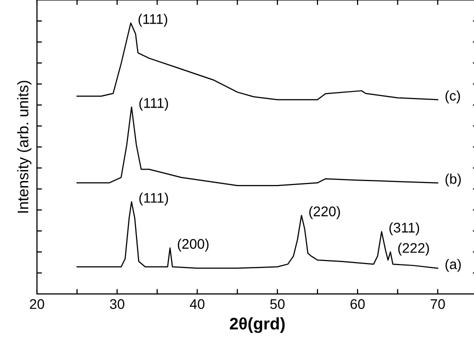 Image resolution: width=474 pixels, height=345 pixels. What do you see at coordinates (257, 325) in the screenshot?
I see `x-axis-title: 2θ(grd)` at bounding box center [257, 325].